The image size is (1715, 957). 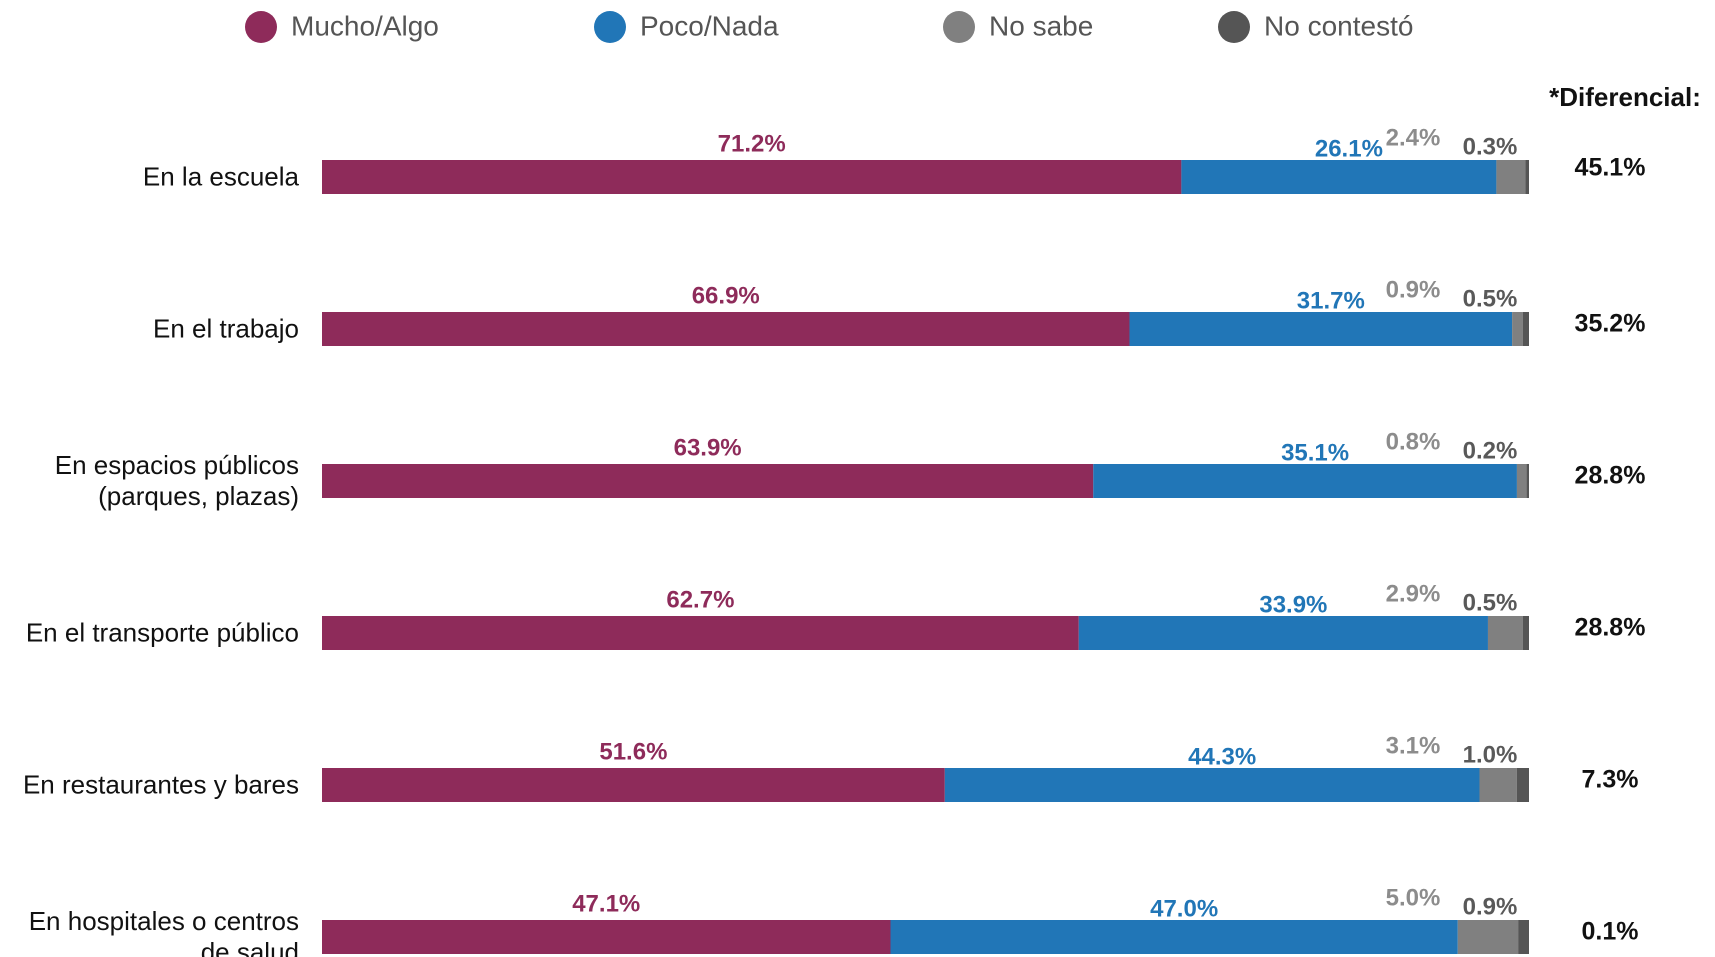 What do you see at coordinates (1222, 756) in the screenshot?
I see `value-label: 44.3%` at bounding box center [1222, 756].